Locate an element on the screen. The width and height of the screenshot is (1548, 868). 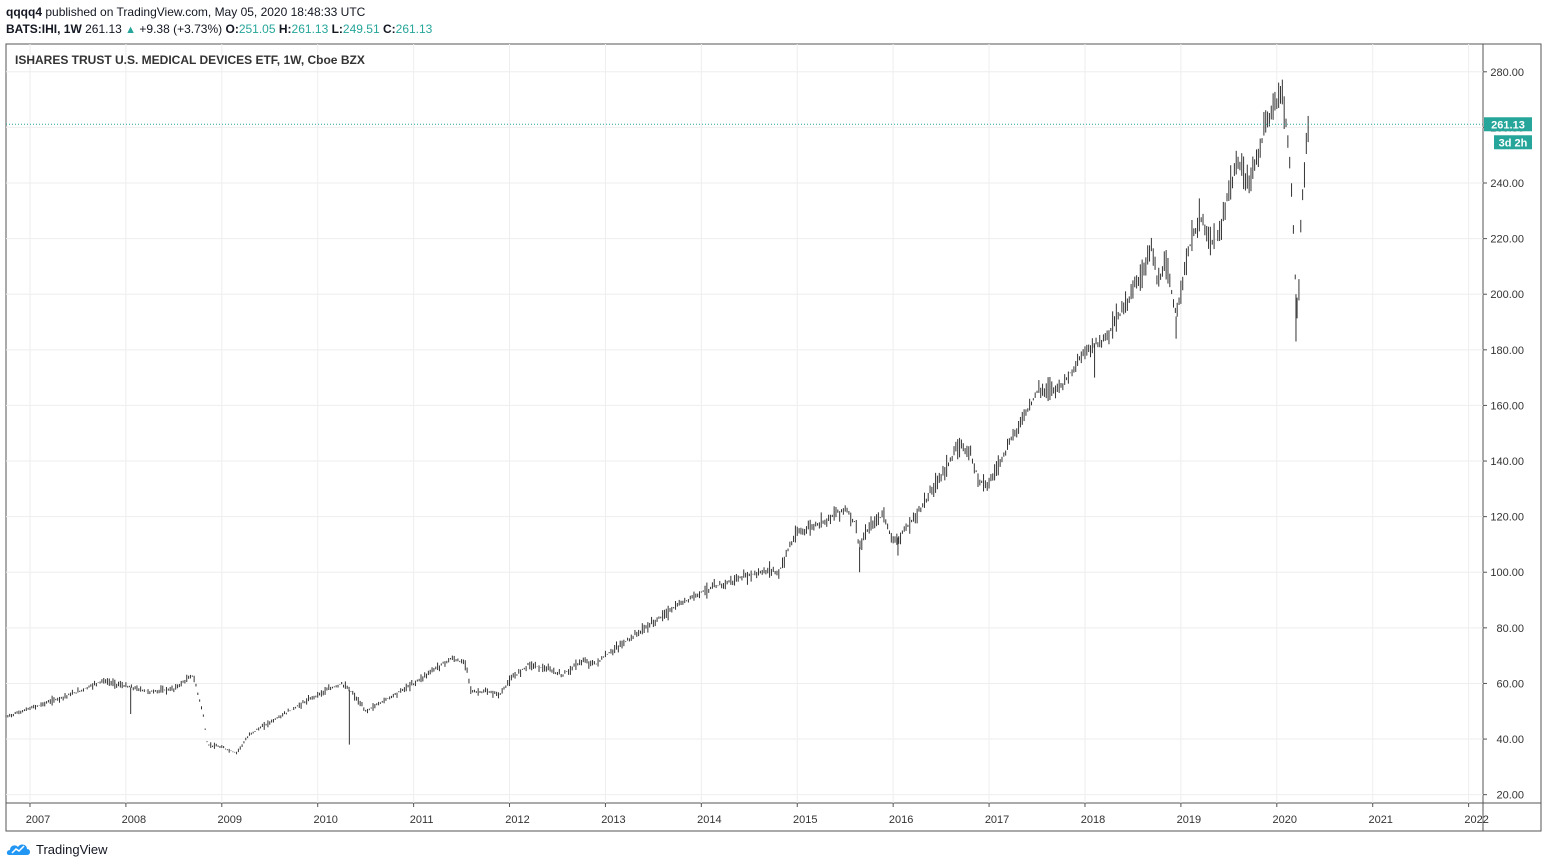
time-tick-label: 2012 is located at coordinates (517, 820).